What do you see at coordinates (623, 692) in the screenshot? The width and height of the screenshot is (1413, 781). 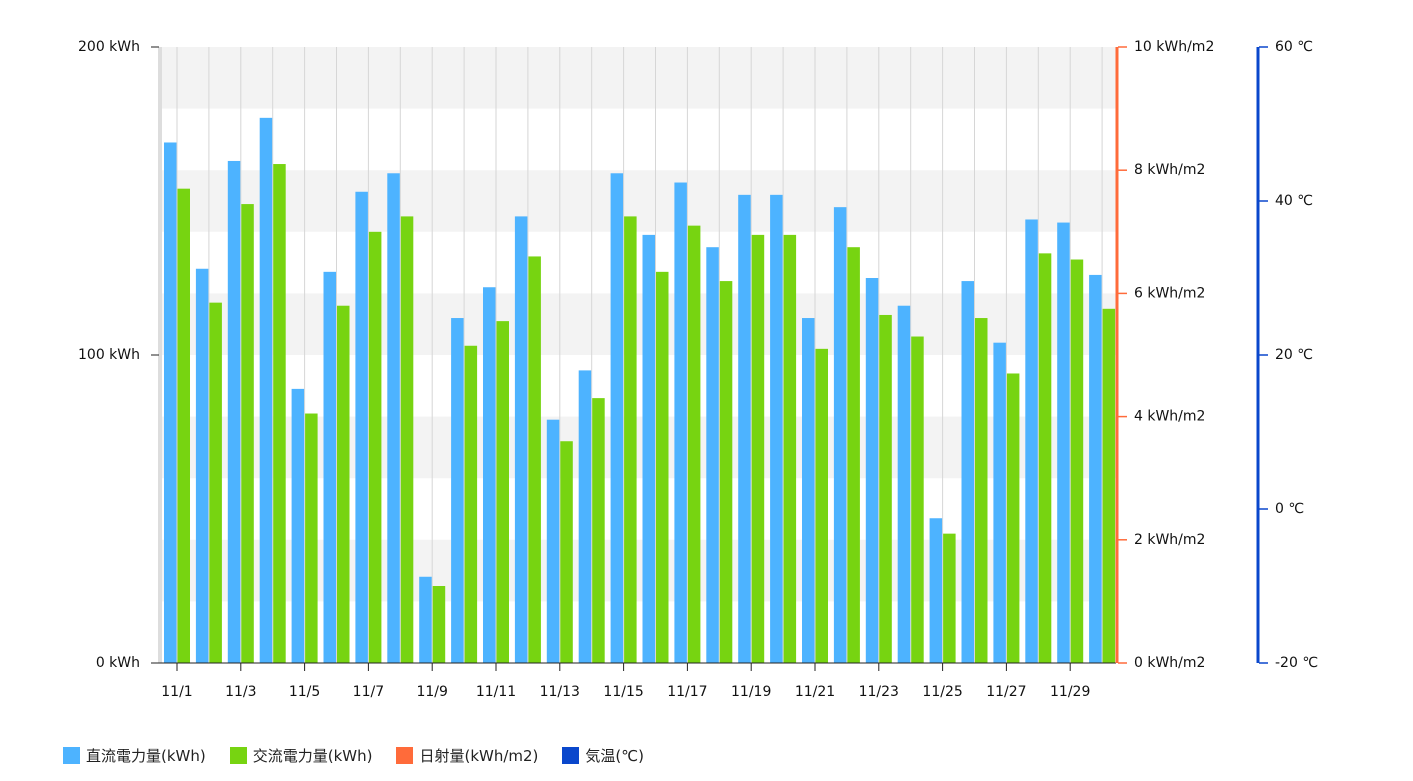 I see `x-axis-label: 11/15` at bounding box center [623, 692].